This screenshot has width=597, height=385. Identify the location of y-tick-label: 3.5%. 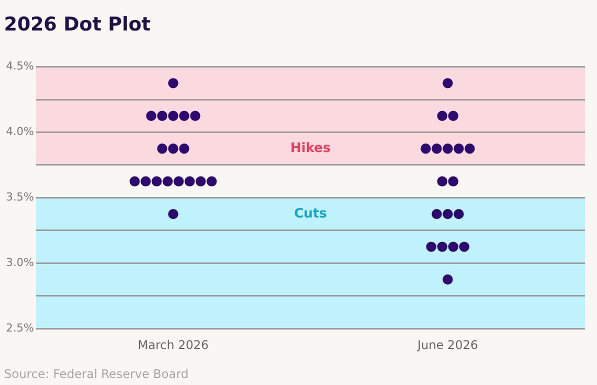
(20, 197).